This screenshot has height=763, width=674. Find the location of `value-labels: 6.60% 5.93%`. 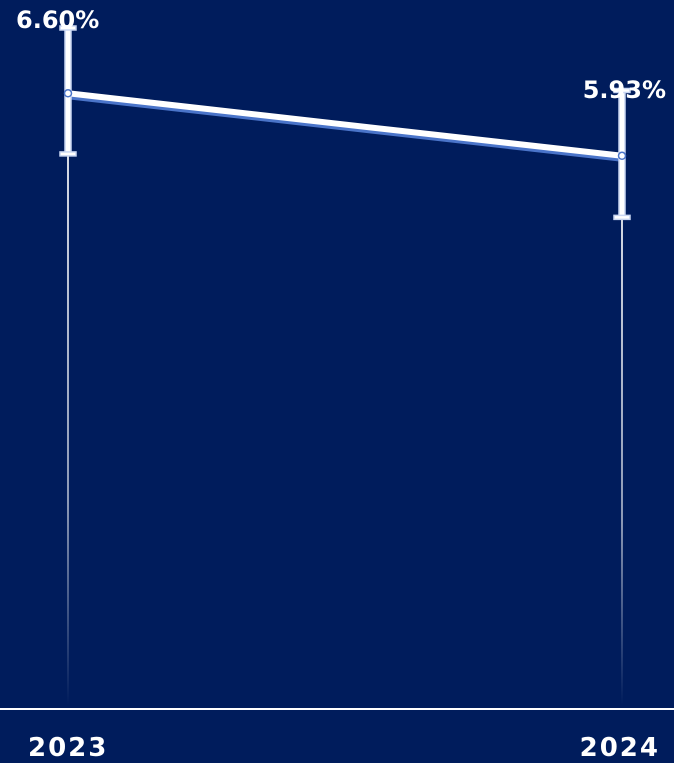

value-labels: 6.60% 5.93% is located at coordinates (341, 55).